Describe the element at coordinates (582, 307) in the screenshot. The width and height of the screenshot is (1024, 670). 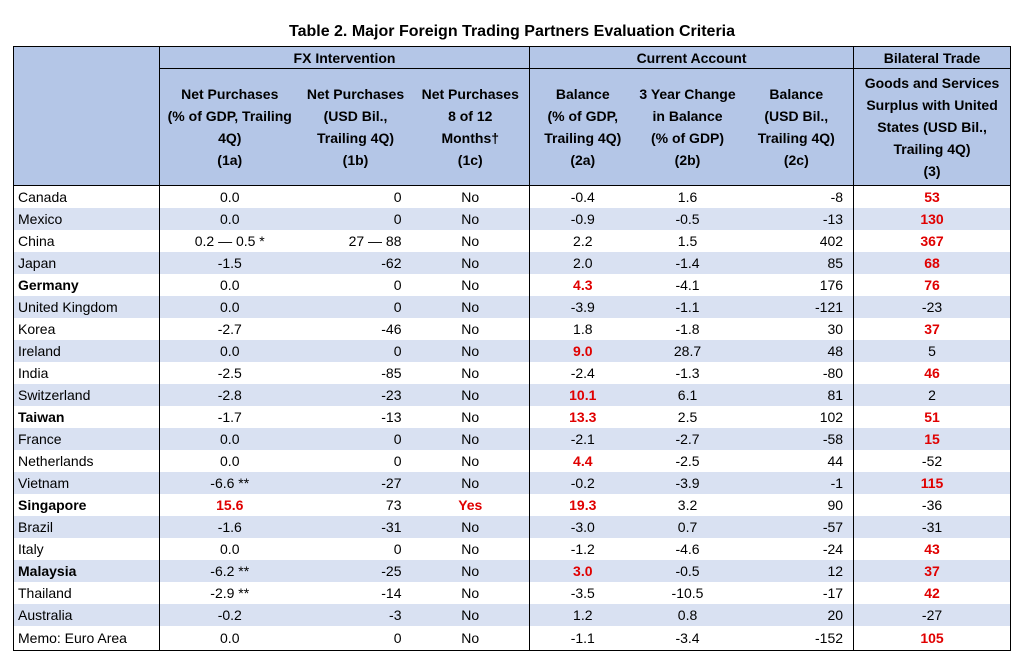
I see `value-cell-c2a: -3.9` at that location.